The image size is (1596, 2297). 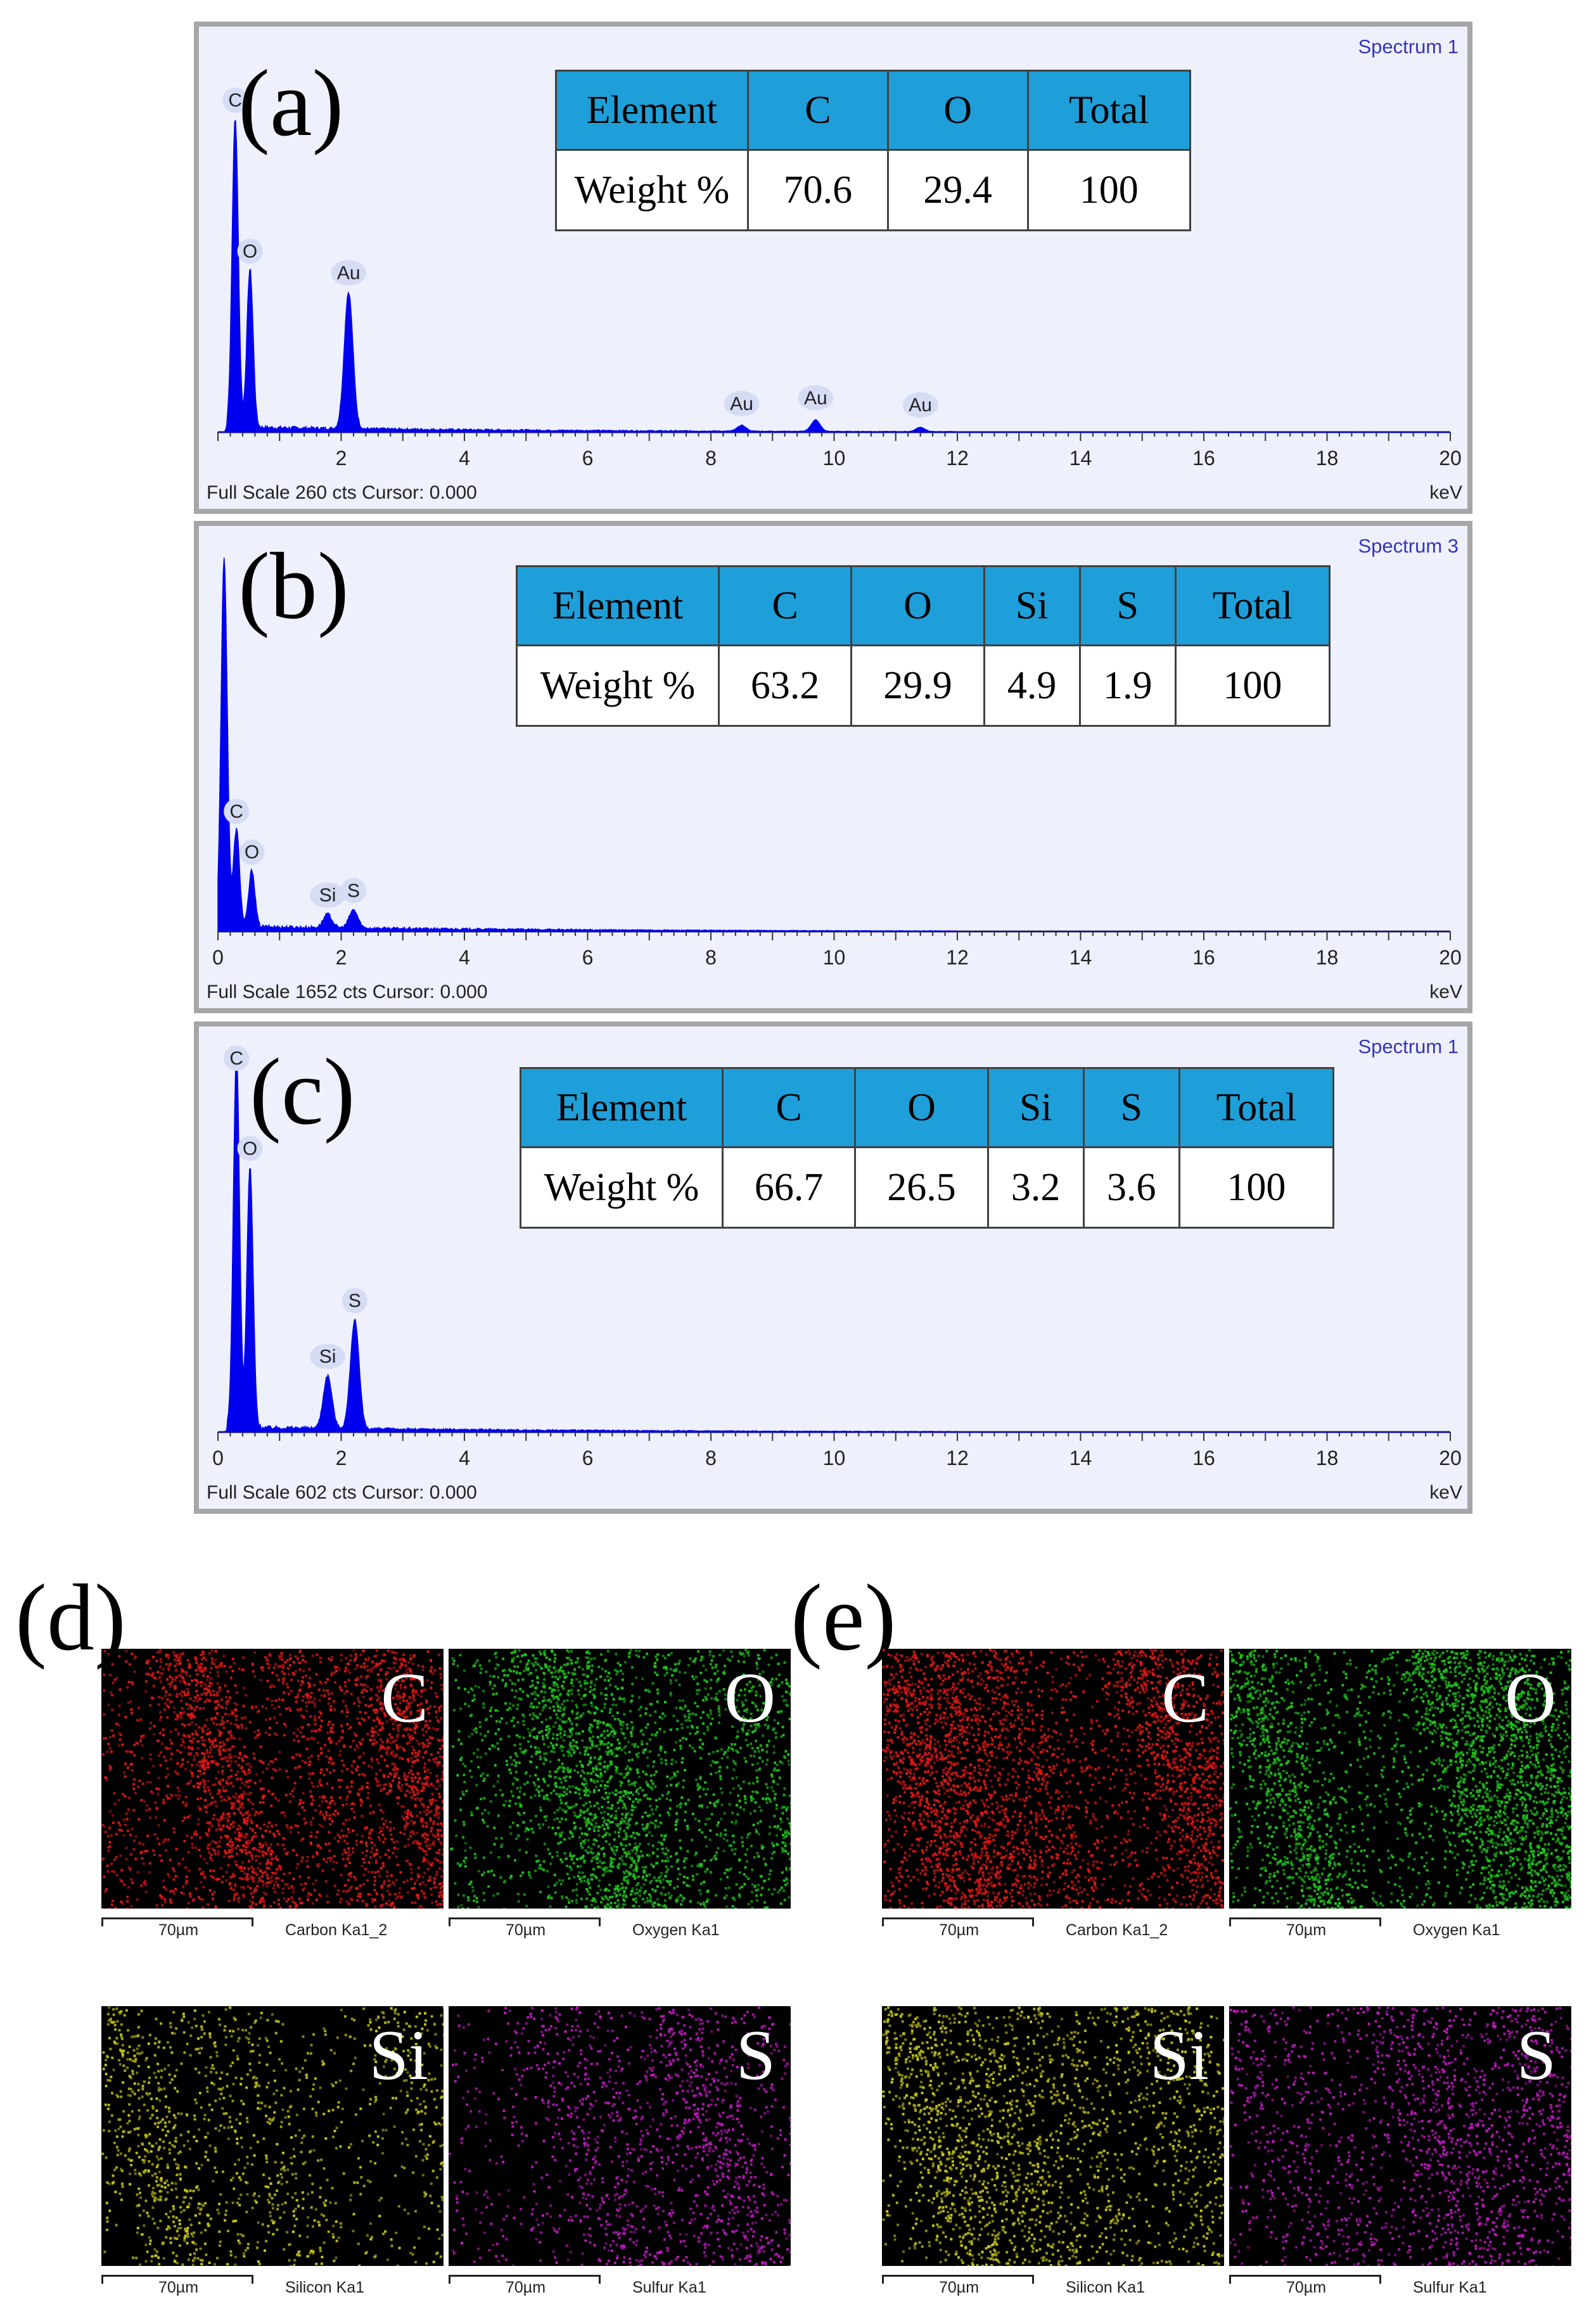 What do you see at coordinates (327, 895) in the screenshot?
I see `peak-label: Si` at bounding box center [327, 895].